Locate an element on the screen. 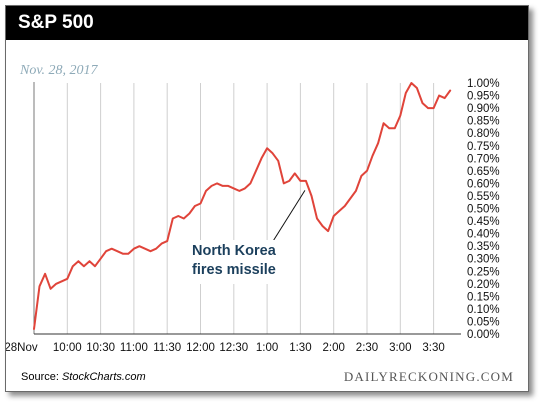 Image resolution: width=540 pixels, height=403 pixels. x-tick-label: 12:00 is located at coordinates (200, 348).